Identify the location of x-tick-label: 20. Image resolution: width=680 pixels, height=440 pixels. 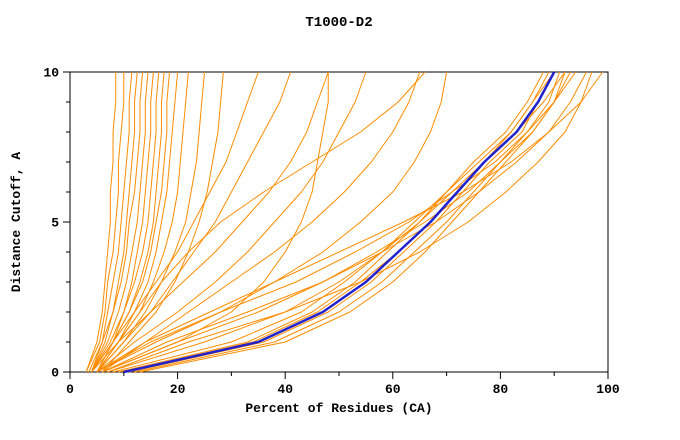
(178, 389).